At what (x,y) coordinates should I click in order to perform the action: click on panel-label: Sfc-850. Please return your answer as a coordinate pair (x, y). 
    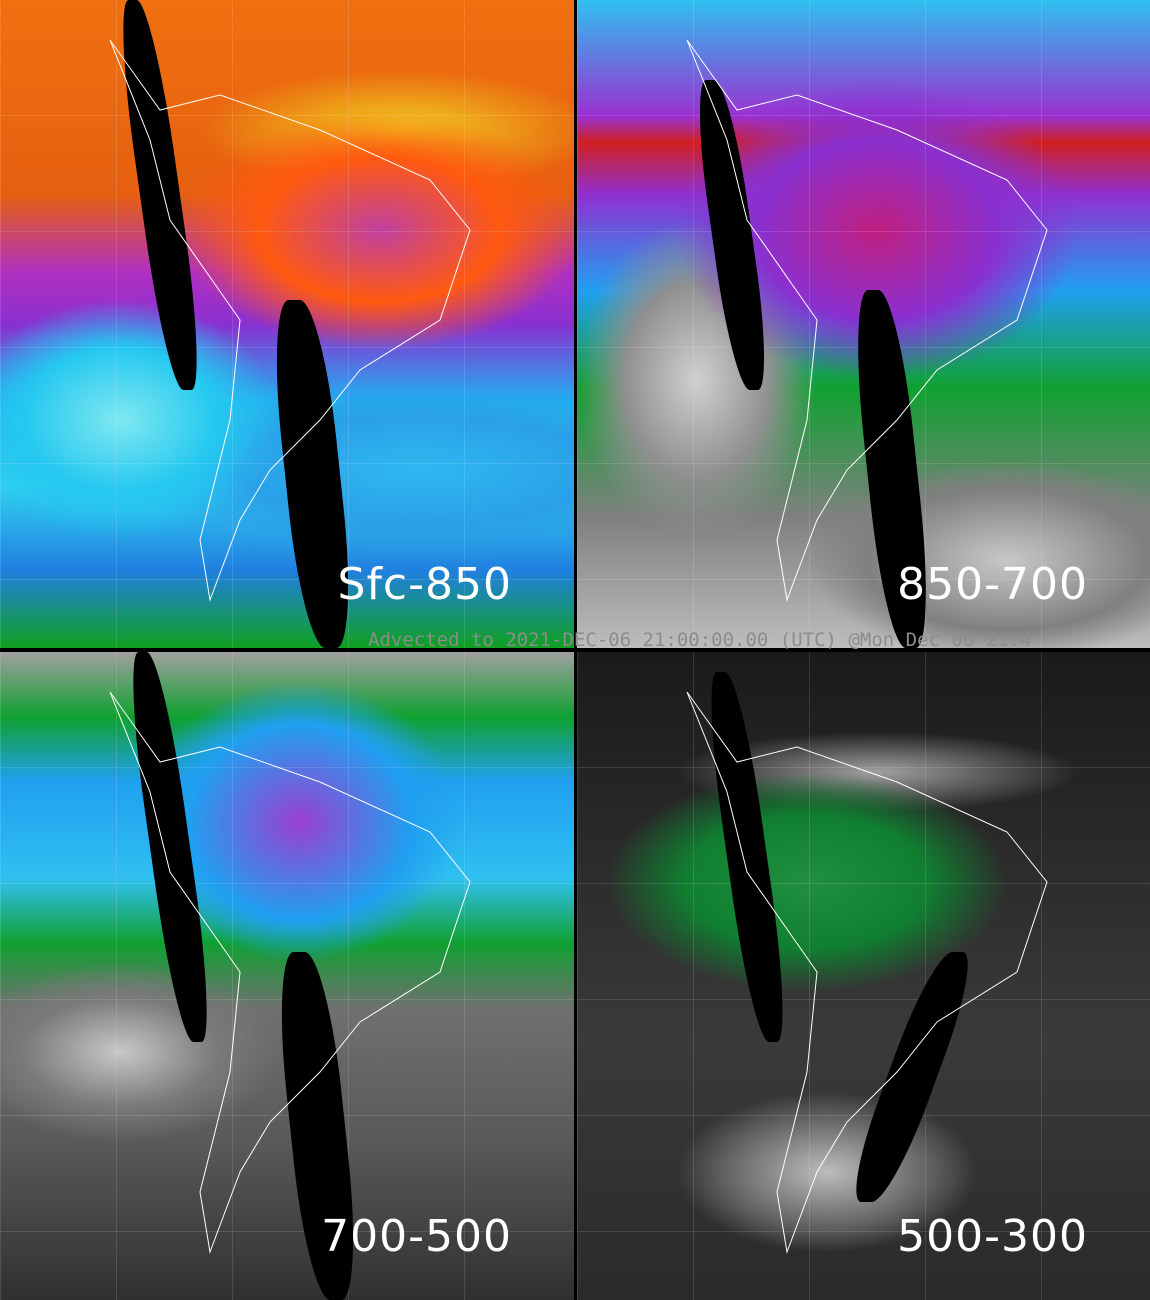
    Looking at the image, I should click on (424, 584).